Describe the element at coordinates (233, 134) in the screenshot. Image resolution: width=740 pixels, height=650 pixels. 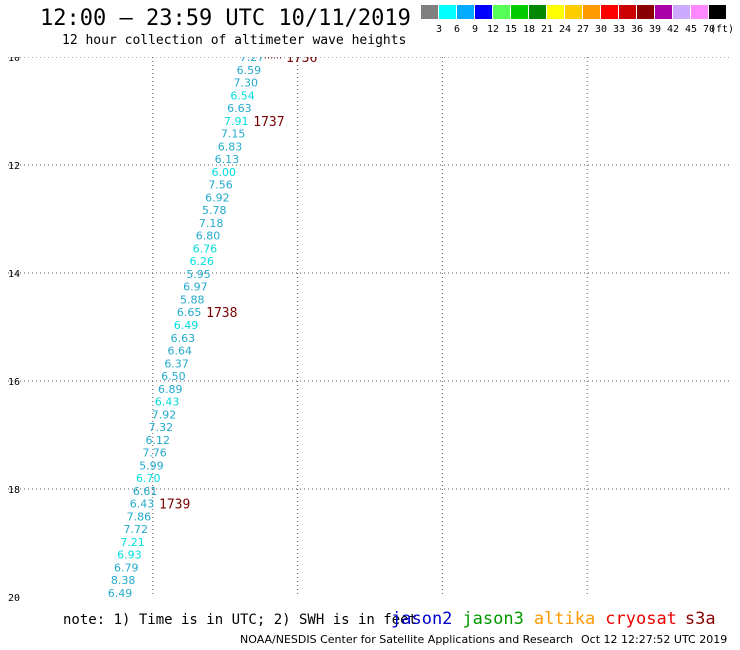
I see `wave-height-label: 7.15` at that location.